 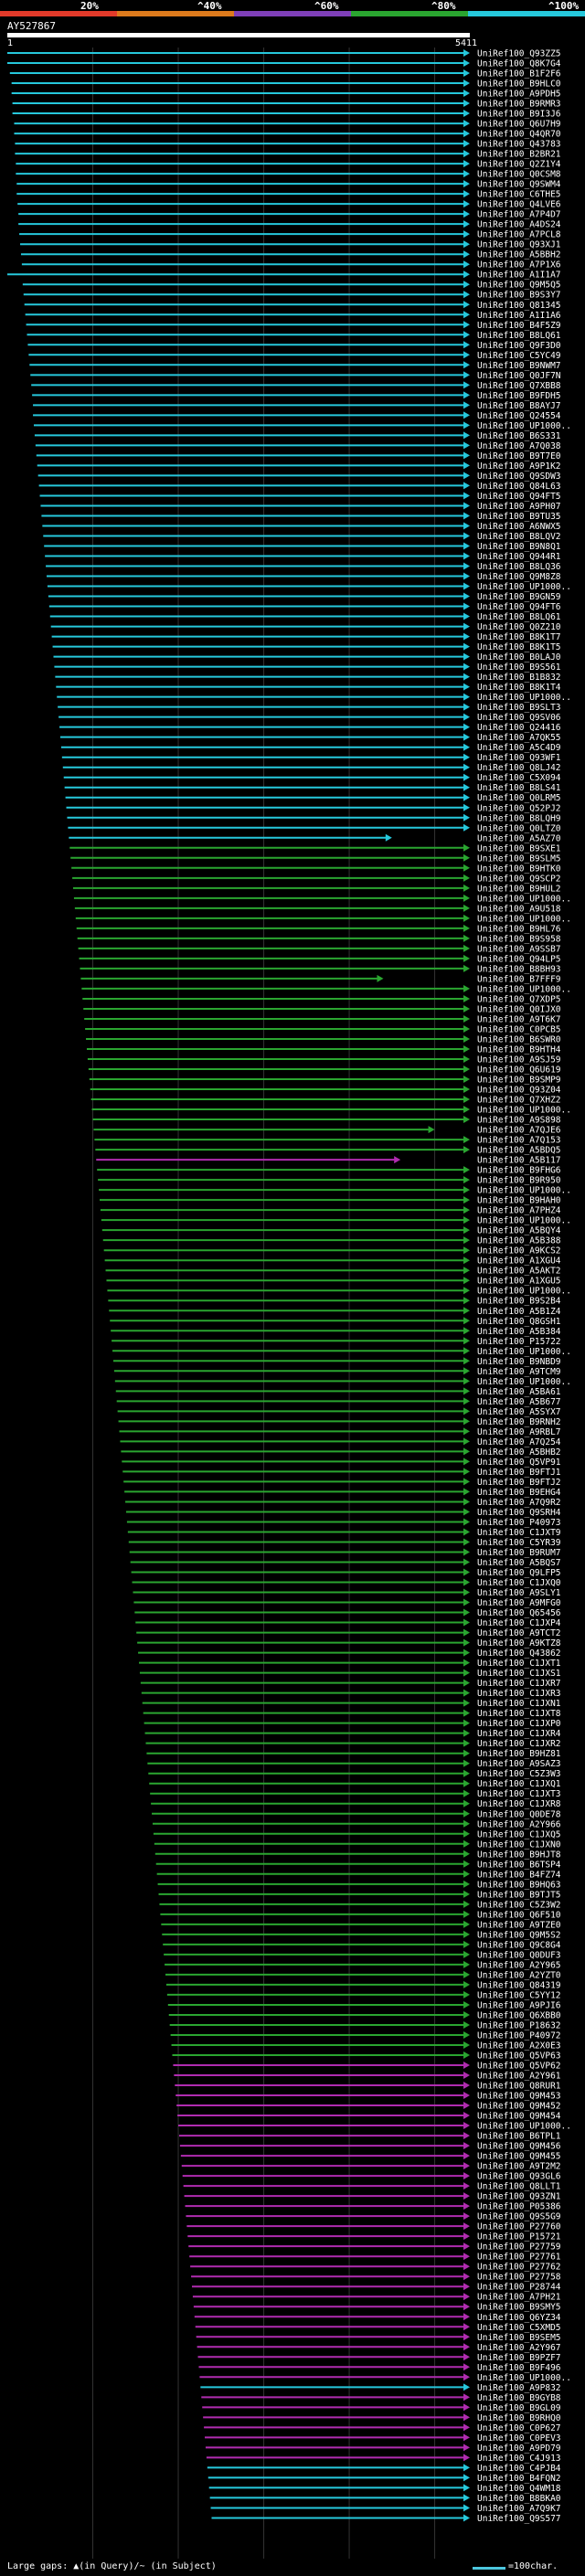 What do you see at coordinates (519, 1121) in the screenshot?
I see `subject-label: UniRef100_A9S898` at bounding box center [519, 1121].